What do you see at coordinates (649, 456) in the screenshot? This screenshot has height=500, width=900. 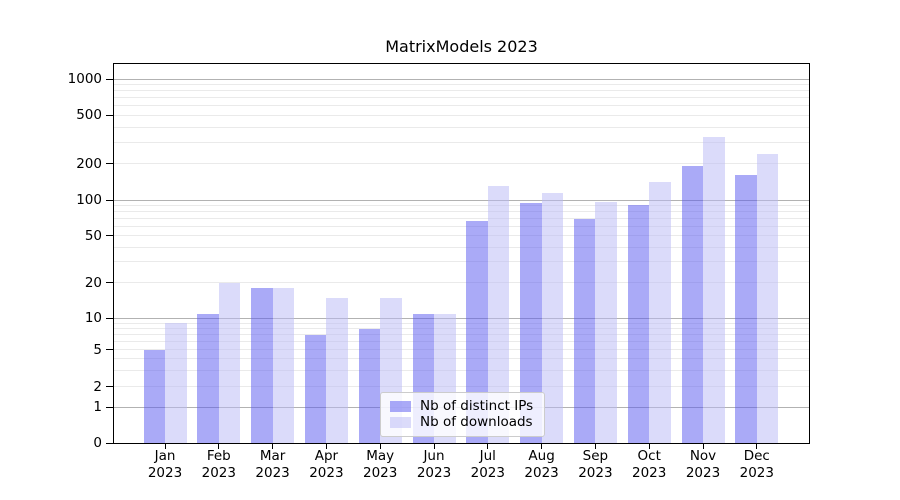 I see `x-tick-month: Oct` at bounding box center [649, 456].